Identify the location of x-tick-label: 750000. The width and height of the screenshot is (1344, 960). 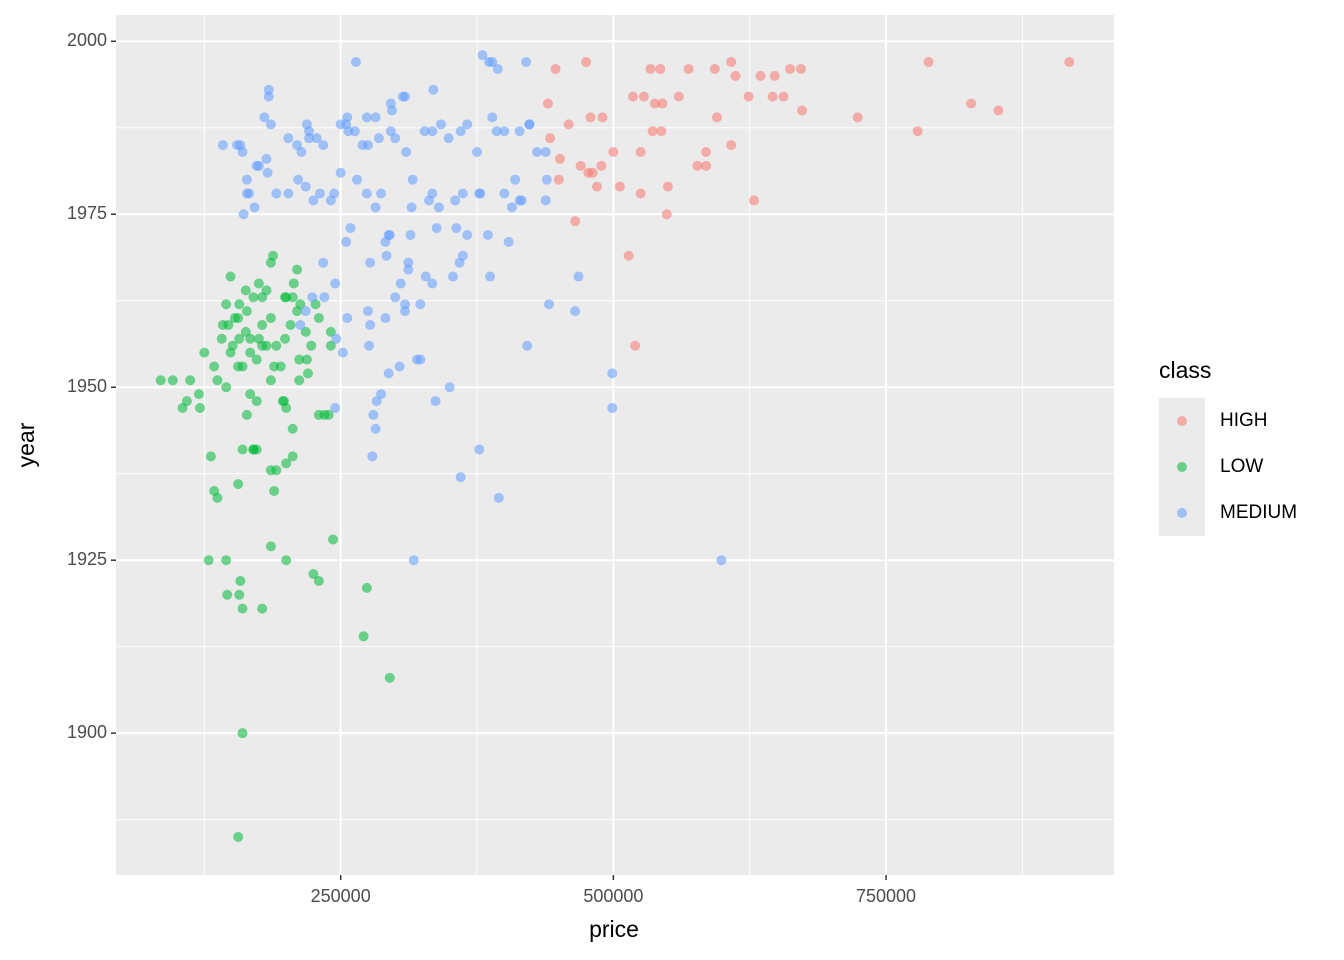
(886, 896).